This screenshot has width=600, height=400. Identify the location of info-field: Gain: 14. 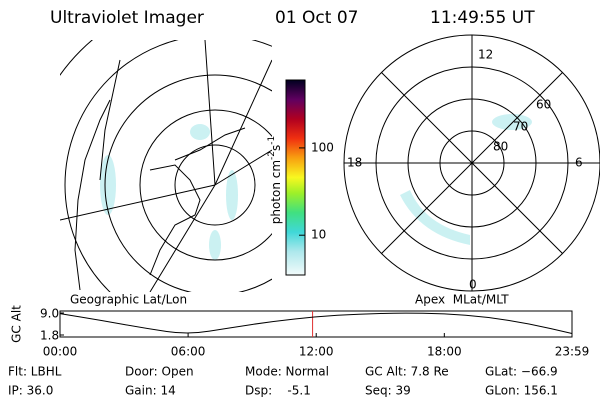
(150, 391).